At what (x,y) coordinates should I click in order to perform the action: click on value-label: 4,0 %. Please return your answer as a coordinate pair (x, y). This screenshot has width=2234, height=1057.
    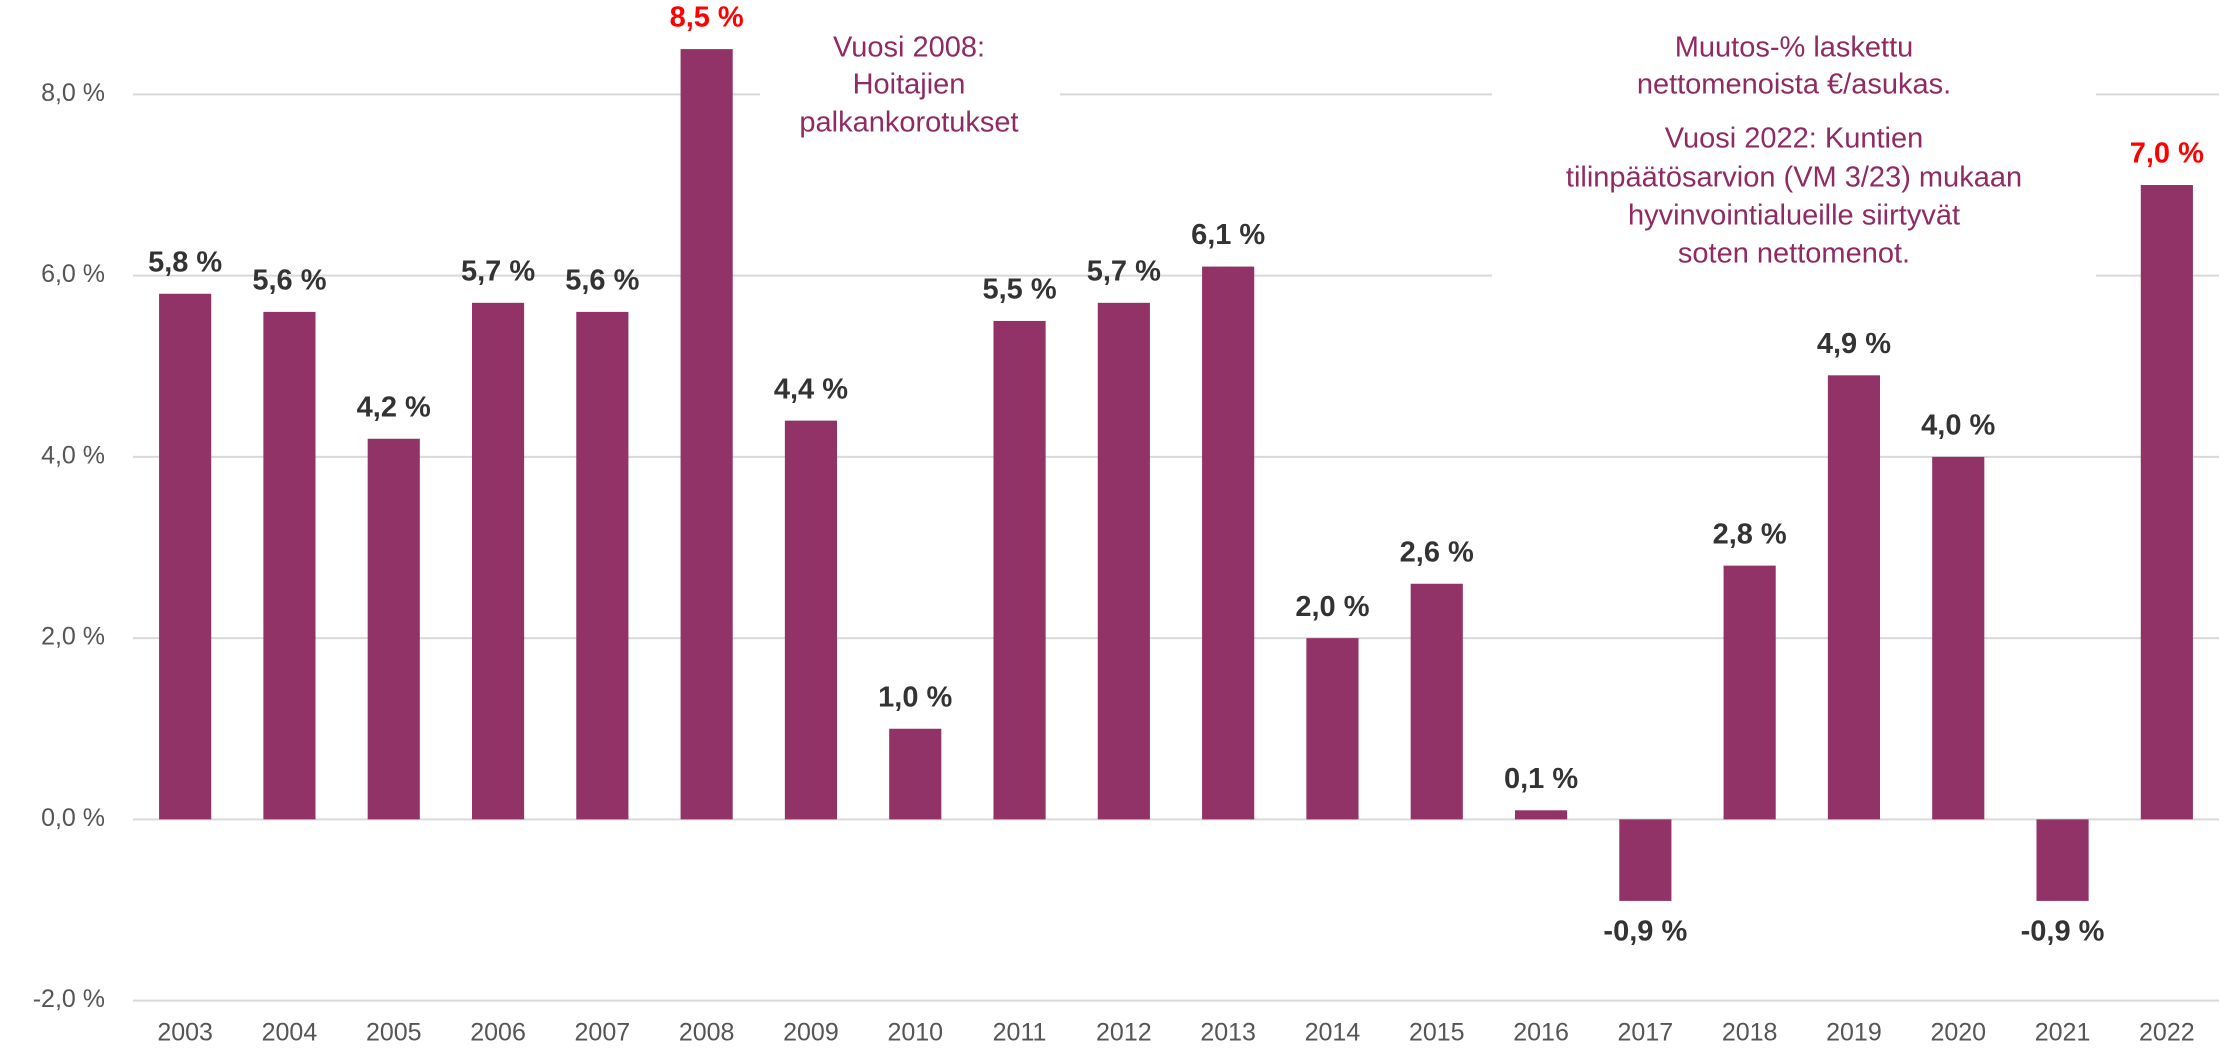
    Looking at the image, I should click on (1958, 426).